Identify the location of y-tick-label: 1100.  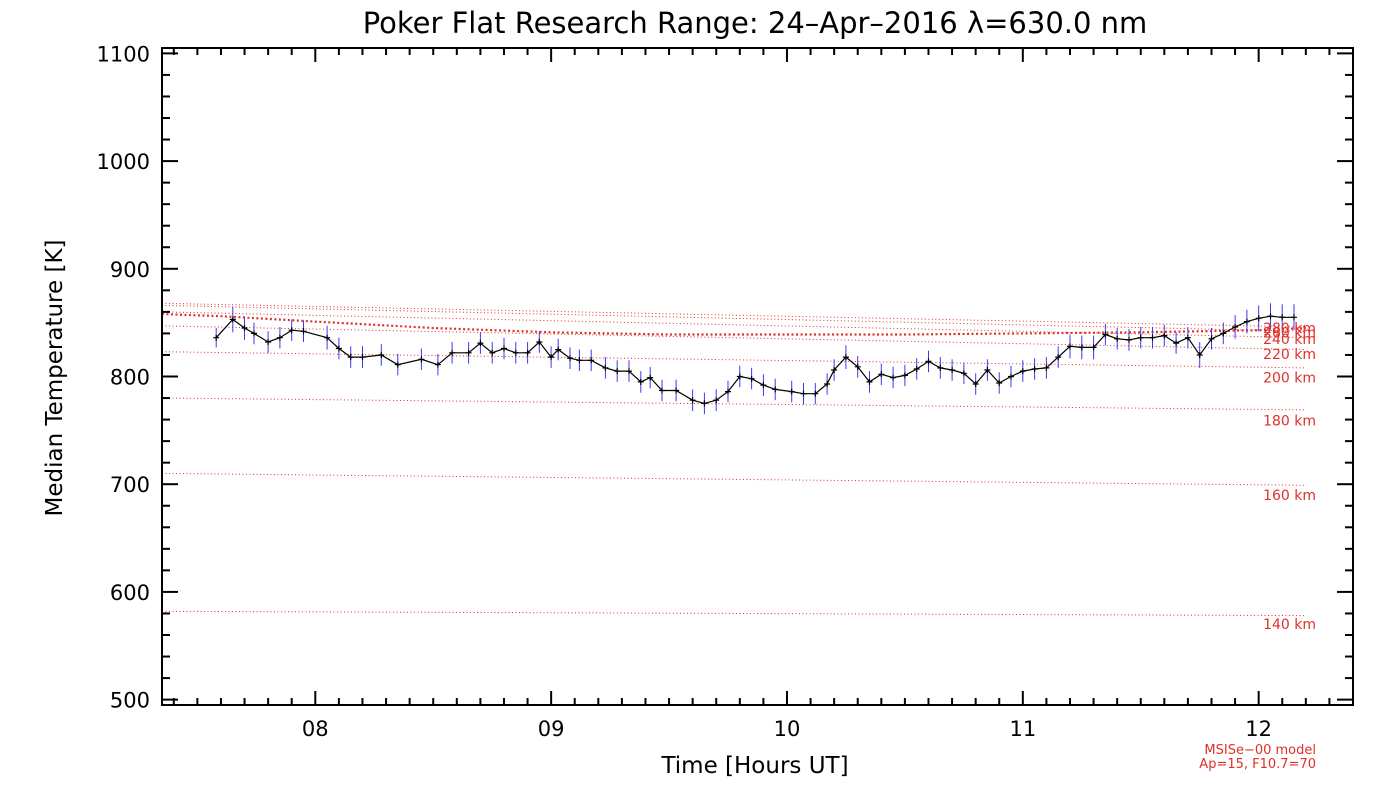
(123, 54).